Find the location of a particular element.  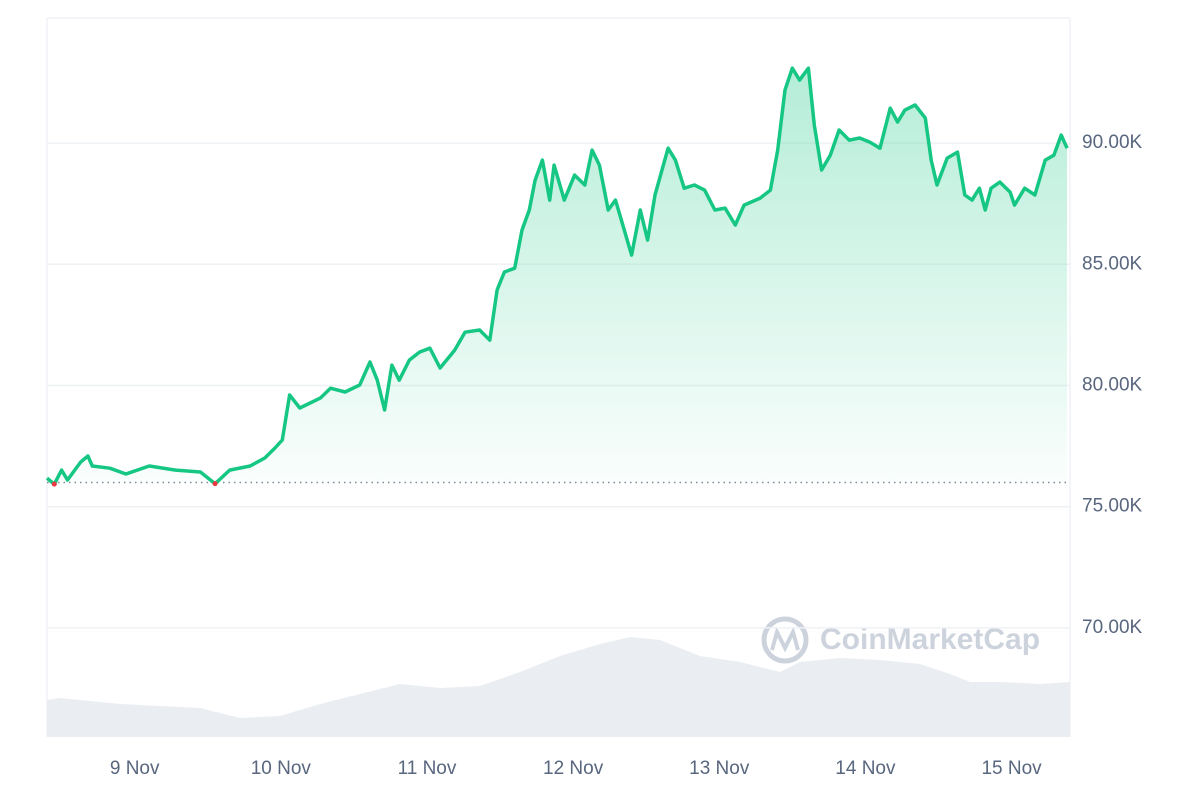

x-tick-label: 10 Nov is located at coordinates (281, 768).